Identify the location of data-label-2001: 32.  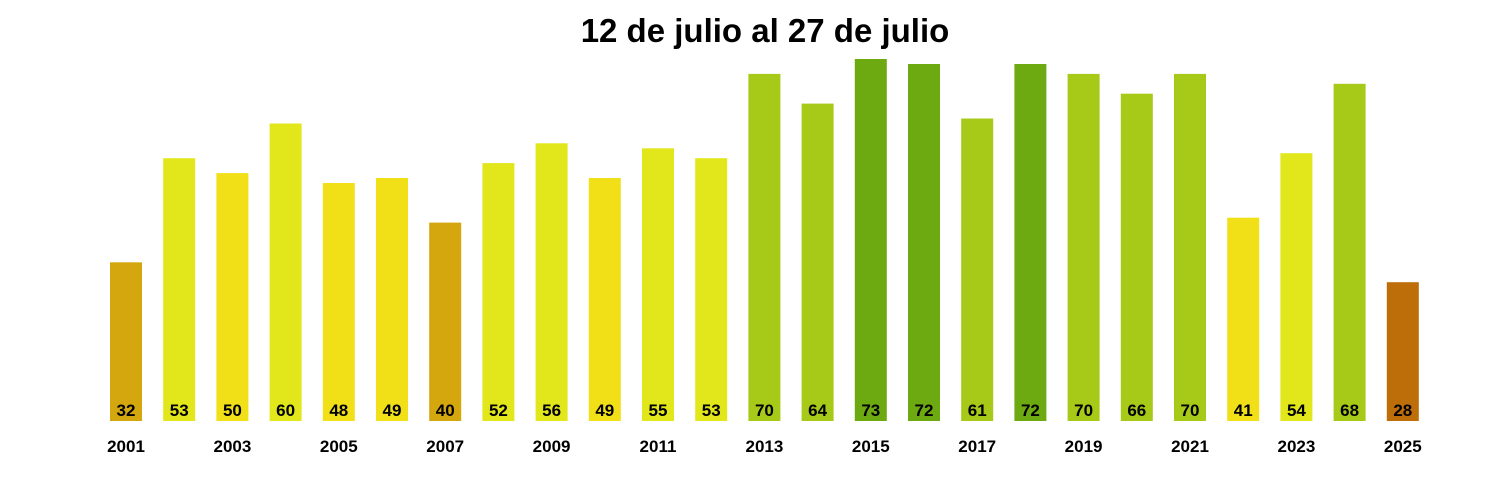
(126, 410).